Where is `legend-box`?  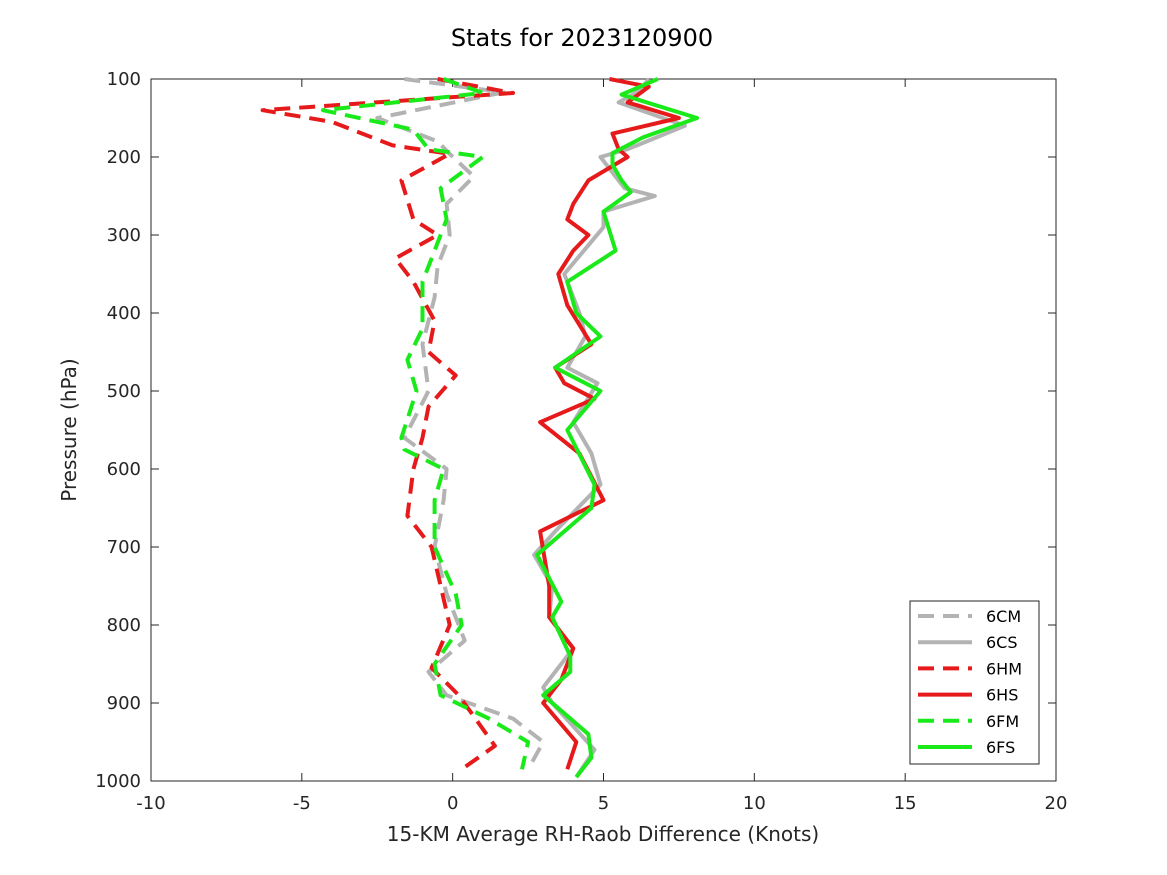 legend-box is located at coordinates (974, 682).